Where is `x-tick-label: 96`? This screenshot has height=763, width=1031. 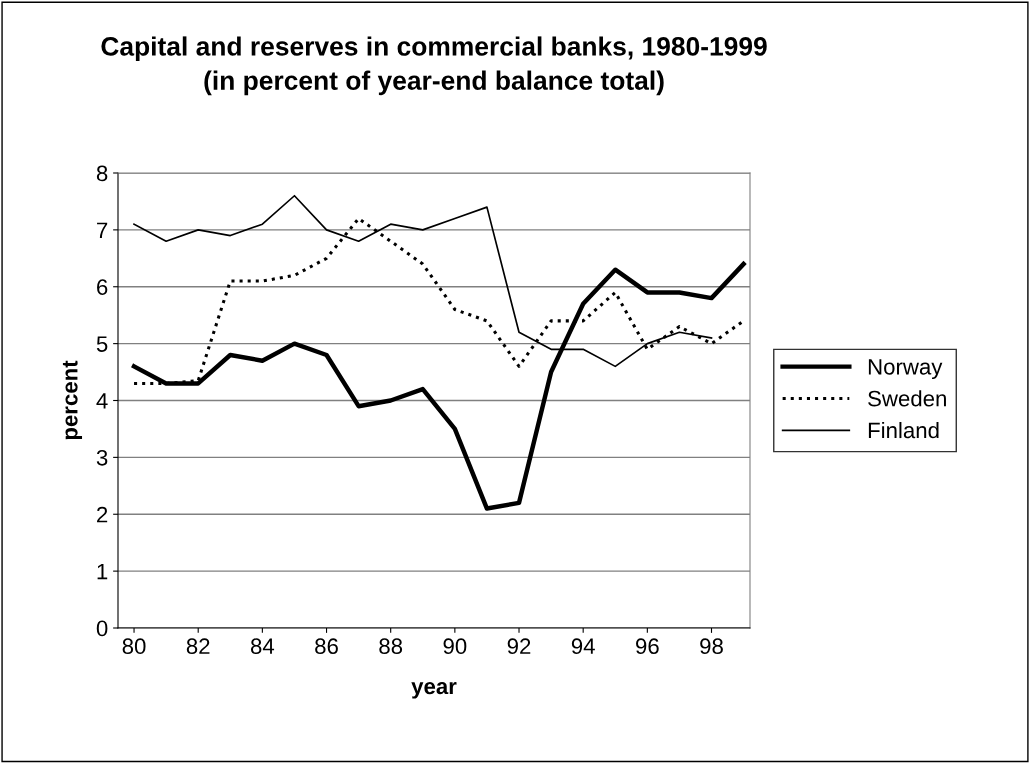 x-tick-label: 96 is located at coordinates (647, 646).